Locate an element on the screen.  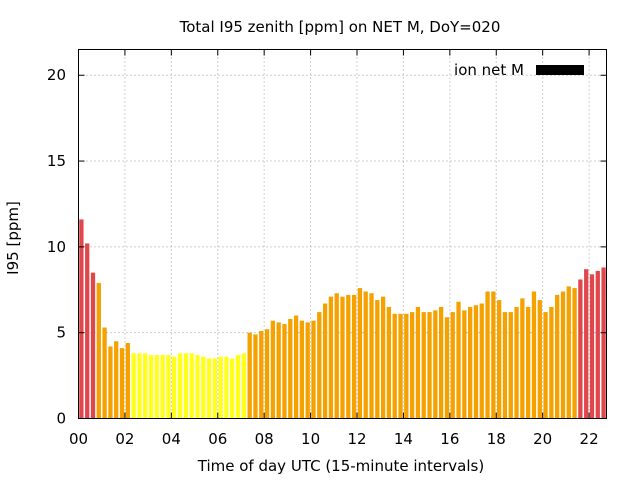
x-tick-label: 14 is located at coordinates (403, 439).